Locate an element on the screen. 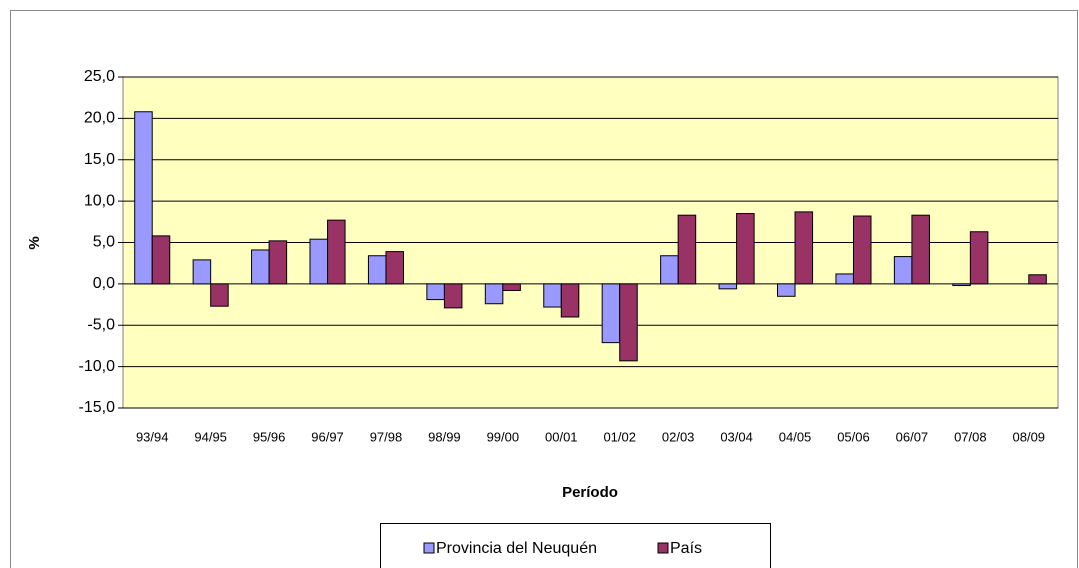 The width and height of the screenshot is (1079, 568). legend-box is located at coordinates (575, 545).